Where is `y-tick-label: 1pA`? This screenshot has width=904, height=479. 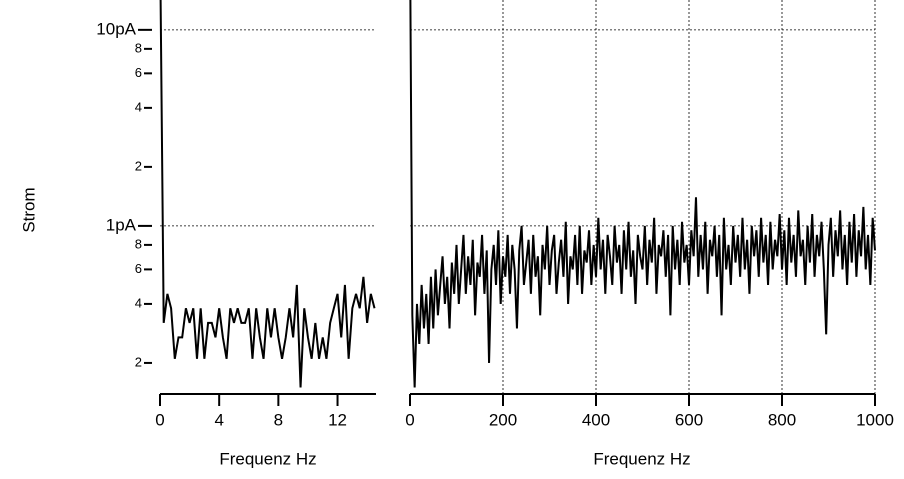
y-tick-label: 1pA is located at coordinates (121, 224).